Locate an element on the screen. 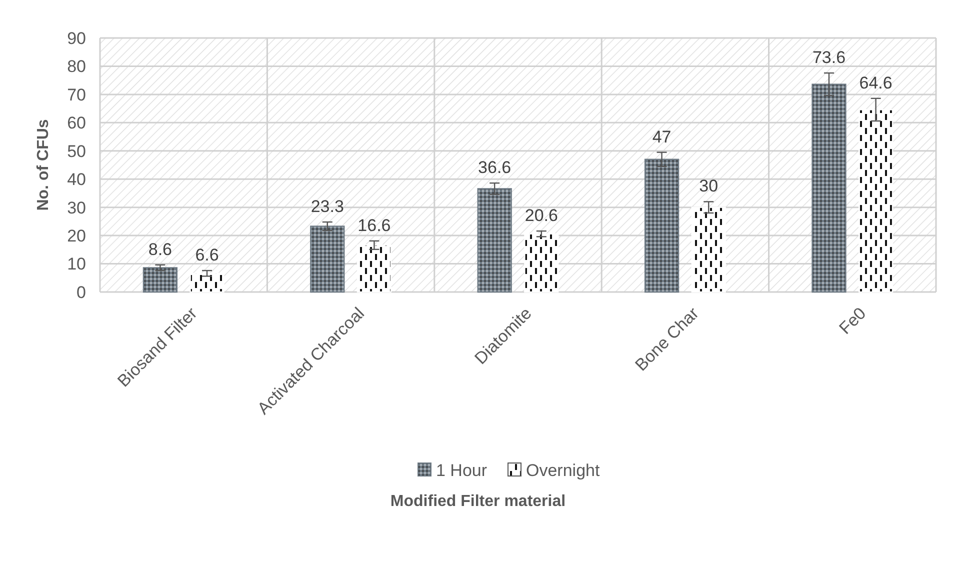  data-label: 20.6 is located at coordinates (541, 216).